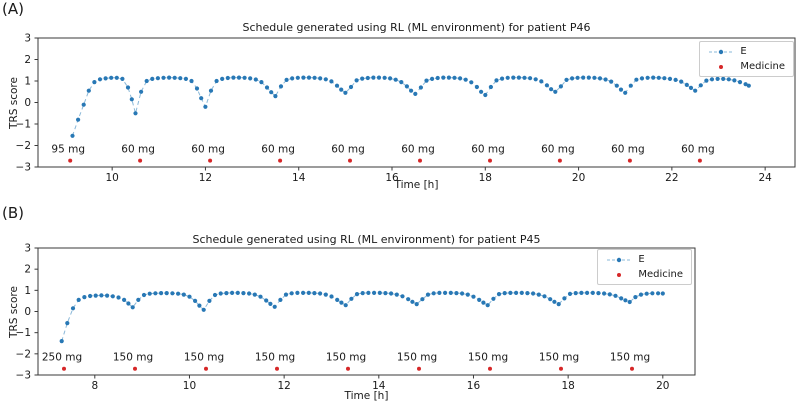  I want to click on x-tick-label: 12, so click(283, 386).